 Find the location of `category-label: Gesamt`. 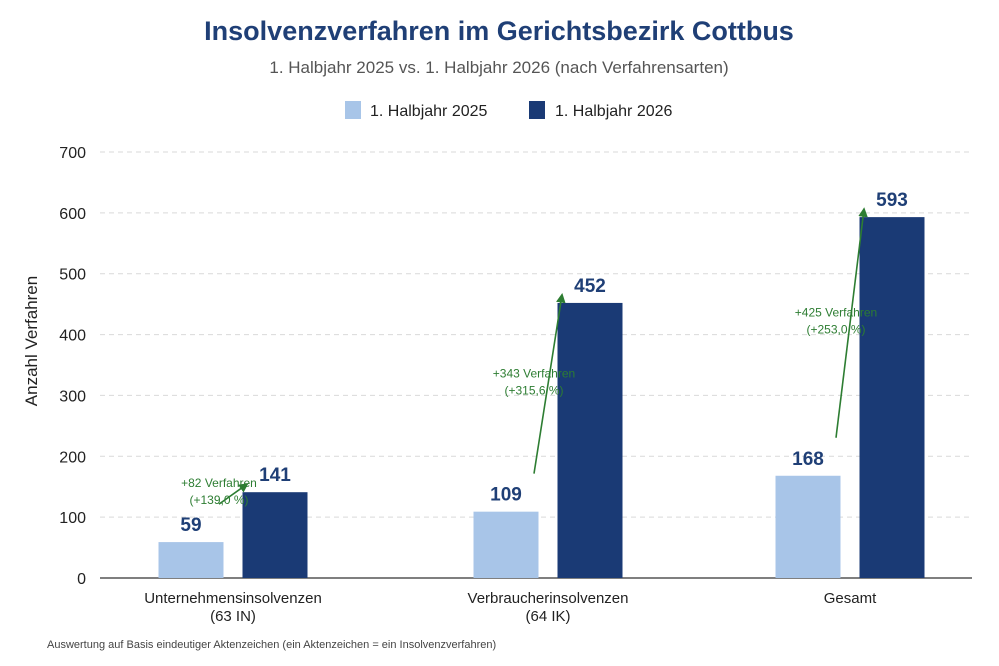

category-label: Gesamt is located at coordinates (850, 598).